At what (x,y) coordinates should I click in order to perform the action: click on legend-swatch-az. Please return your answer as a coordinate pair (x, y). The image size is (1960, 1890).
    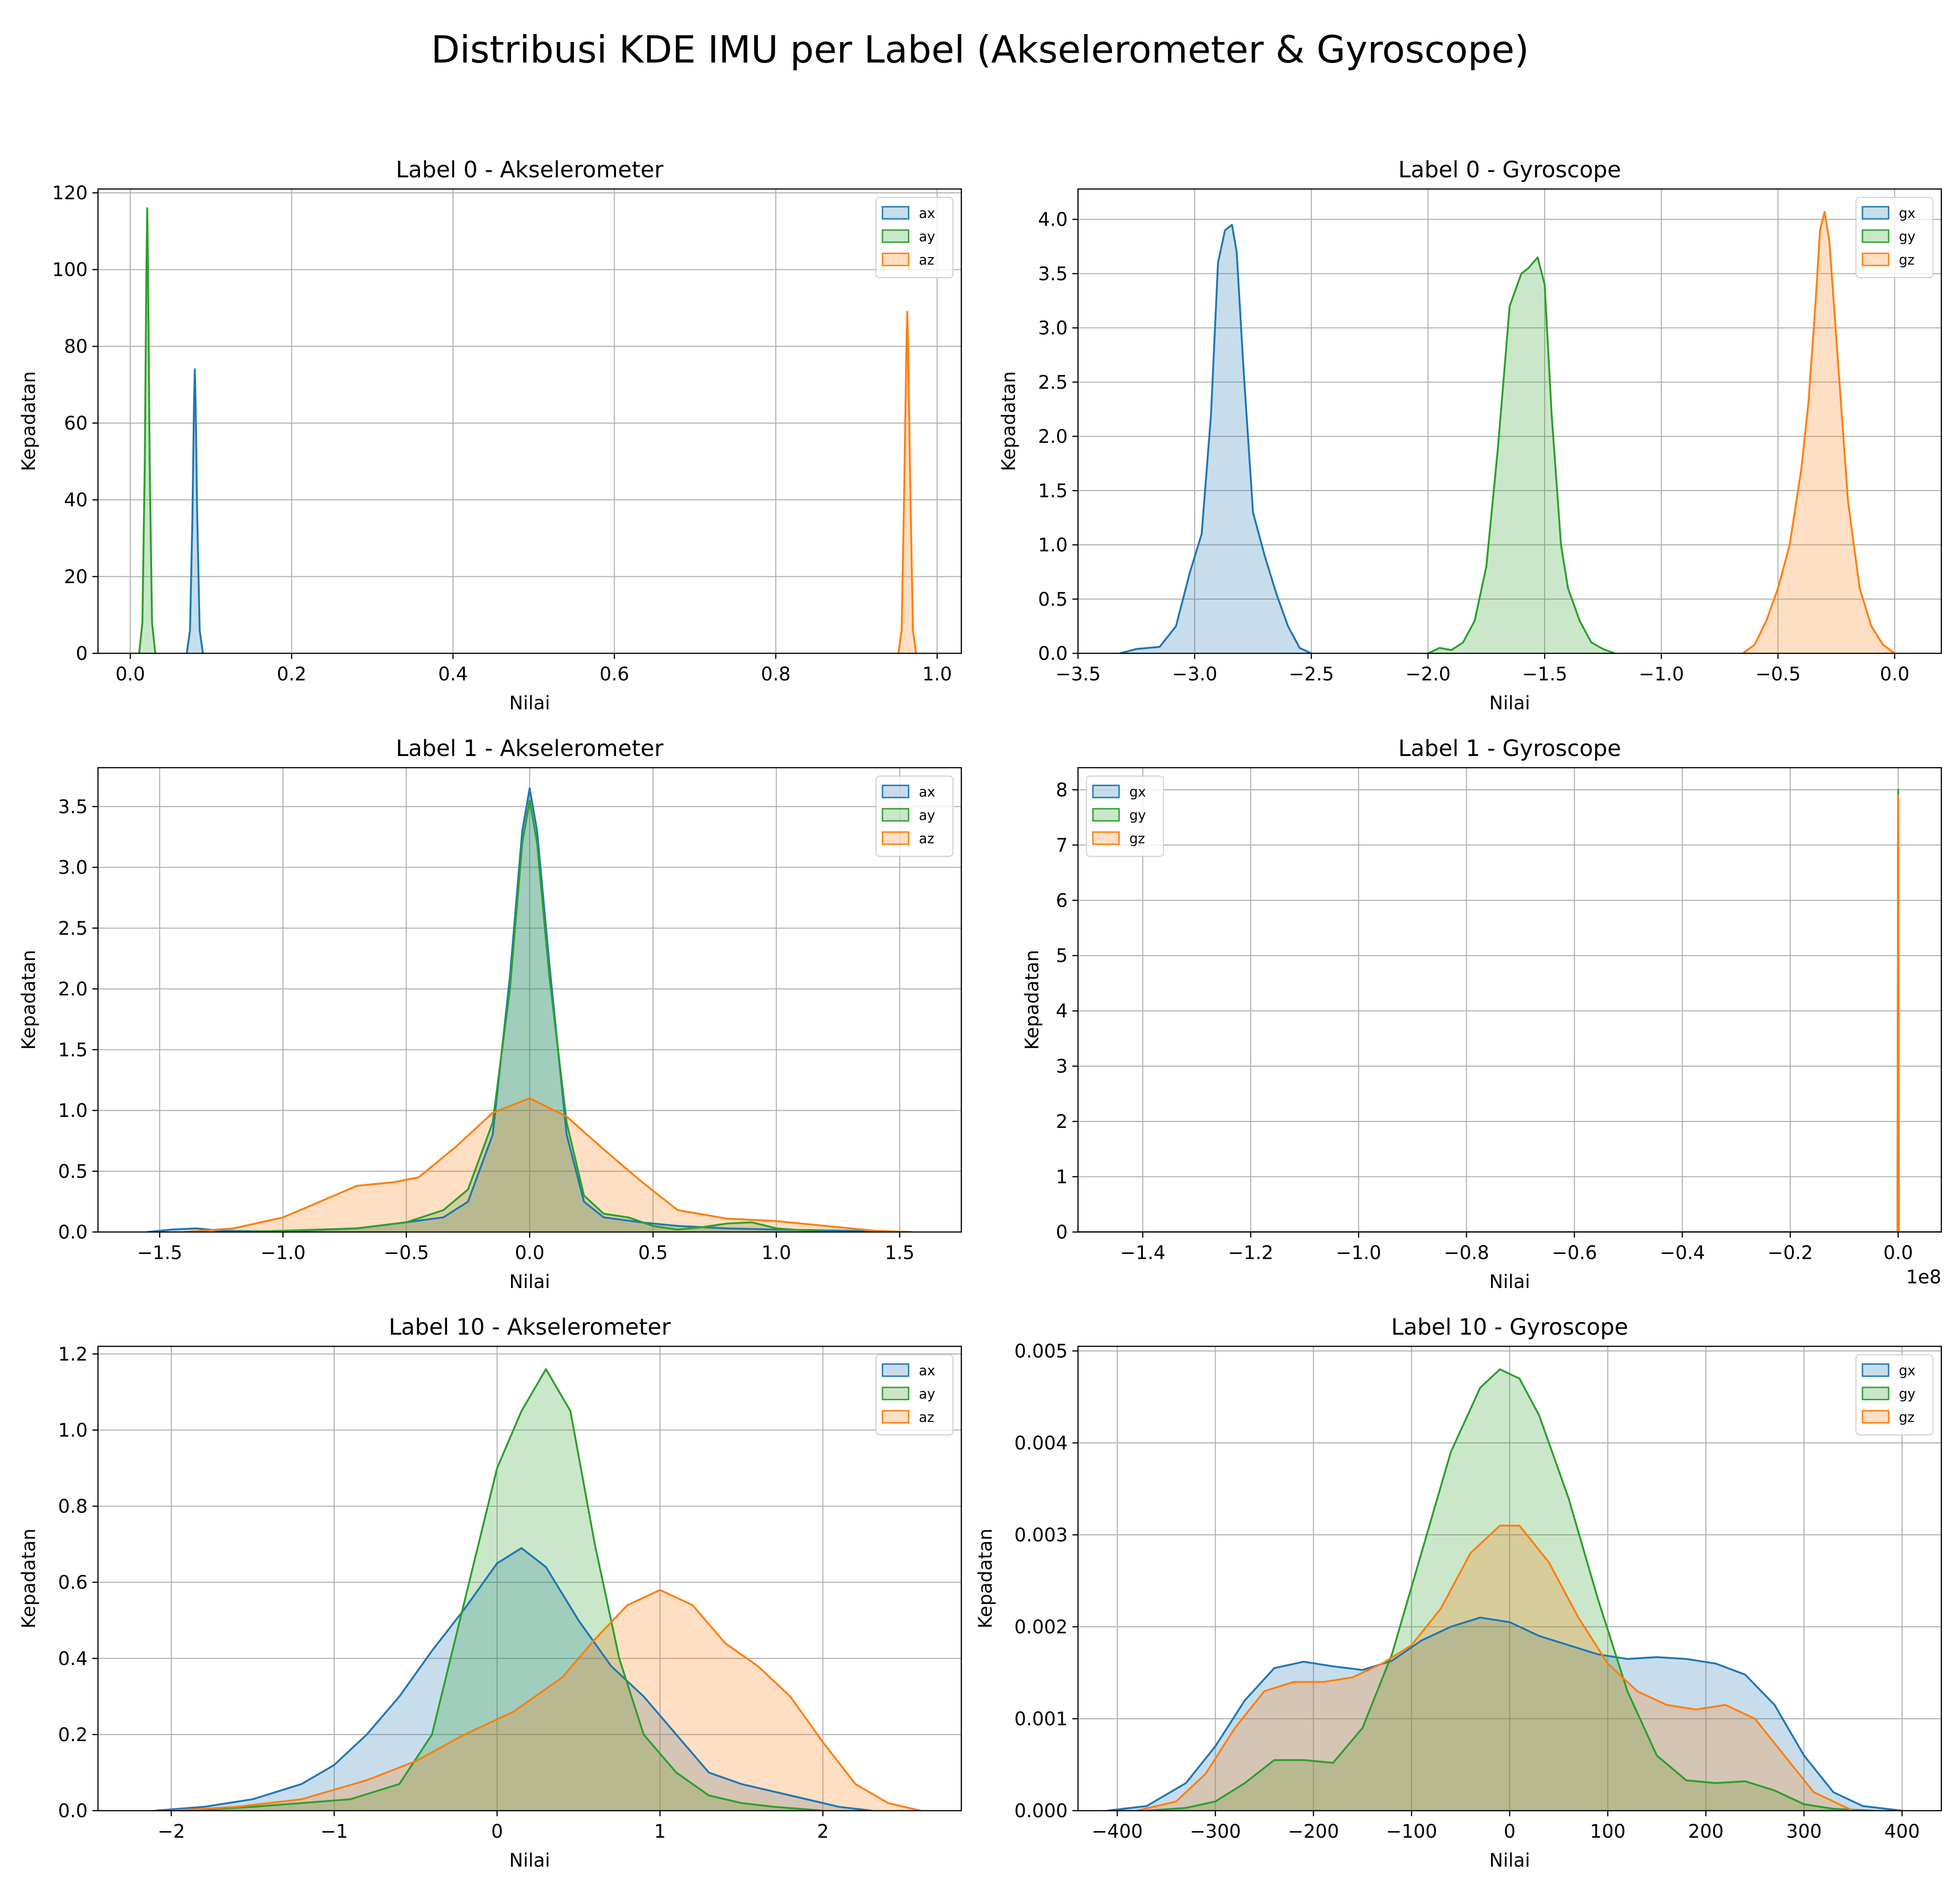
    Looking at the image, I should click on (896, 1417).